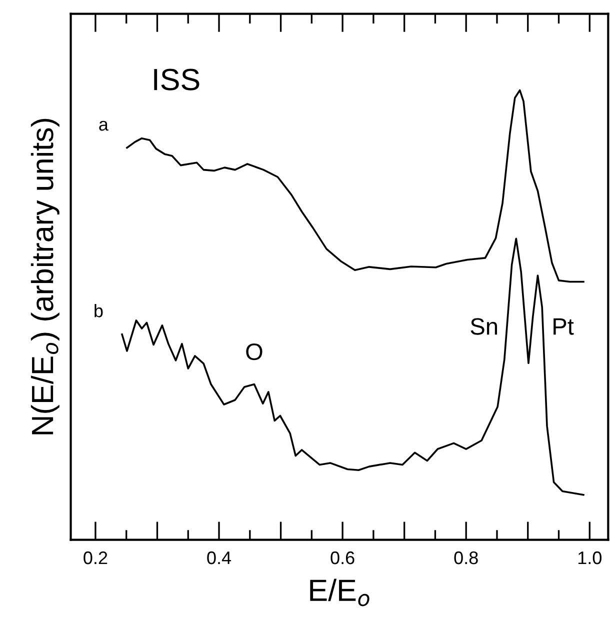 This screenshot has height=627, width=610. I want to click on series-label: a, so click(103, 125).